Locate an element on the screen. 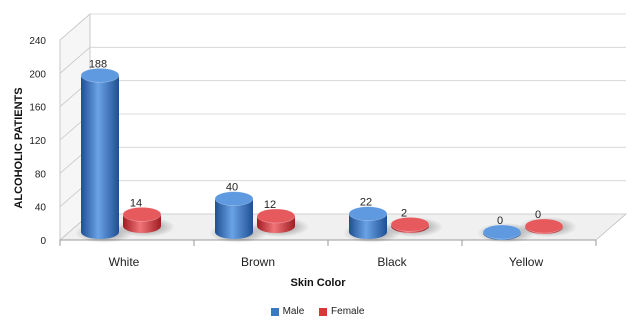  bar-female-black is located at coordinates (414, 227).